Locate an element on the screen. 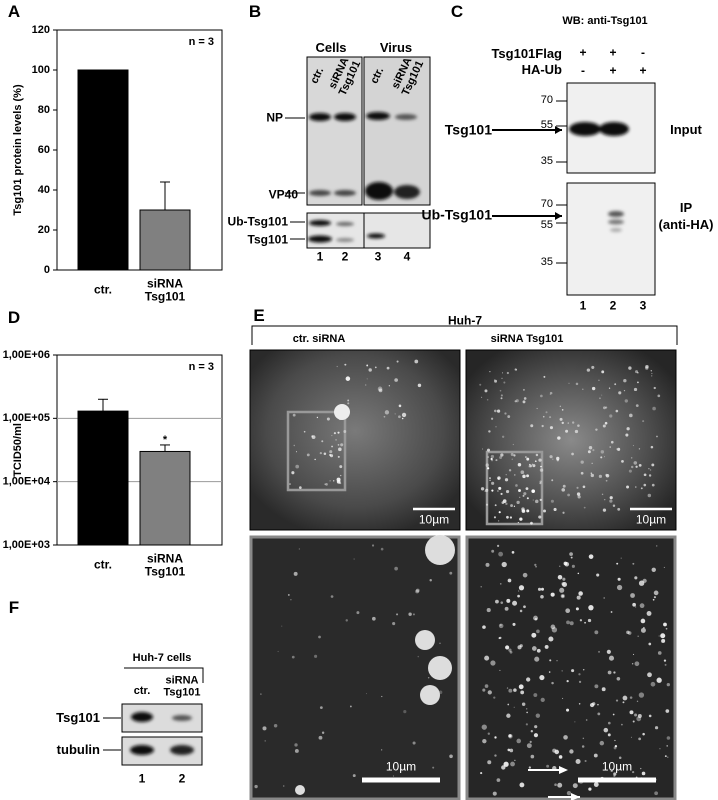 The image size is (718, 800). scale-bar-label: 10µm is located at coordinates (651, 519).